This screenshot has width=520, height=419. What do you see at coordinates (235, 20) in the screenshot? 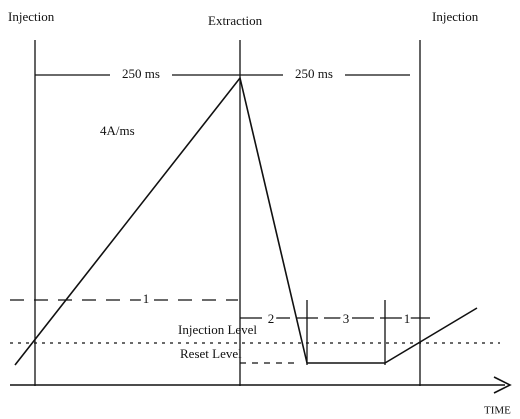
I see `label: Extraction` at bounding box center [235, 20].